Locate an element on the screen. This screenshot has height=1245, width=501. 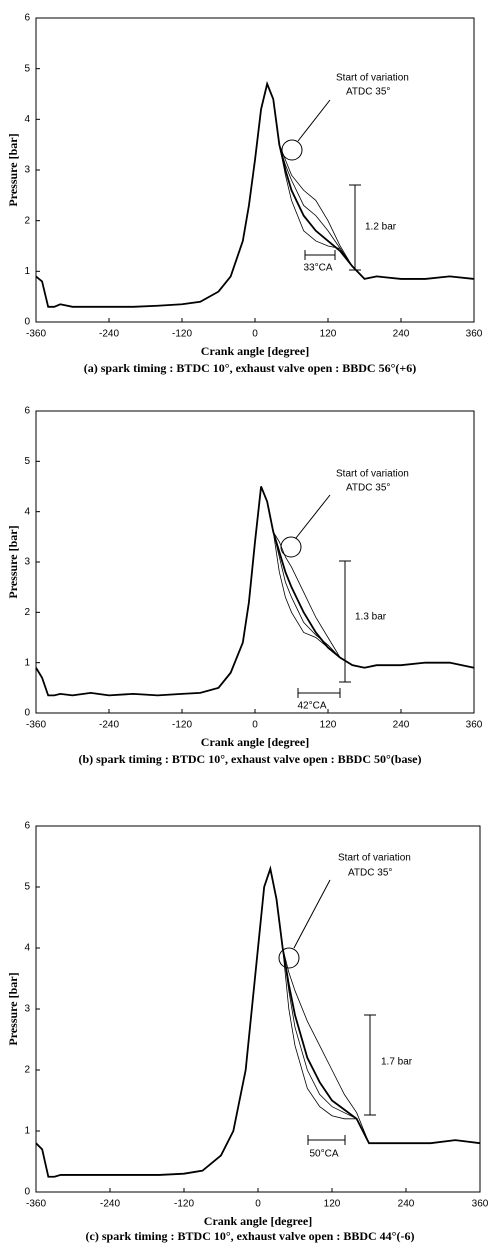
annotation: 1.7 bar is located at coordinates (397, 1062).